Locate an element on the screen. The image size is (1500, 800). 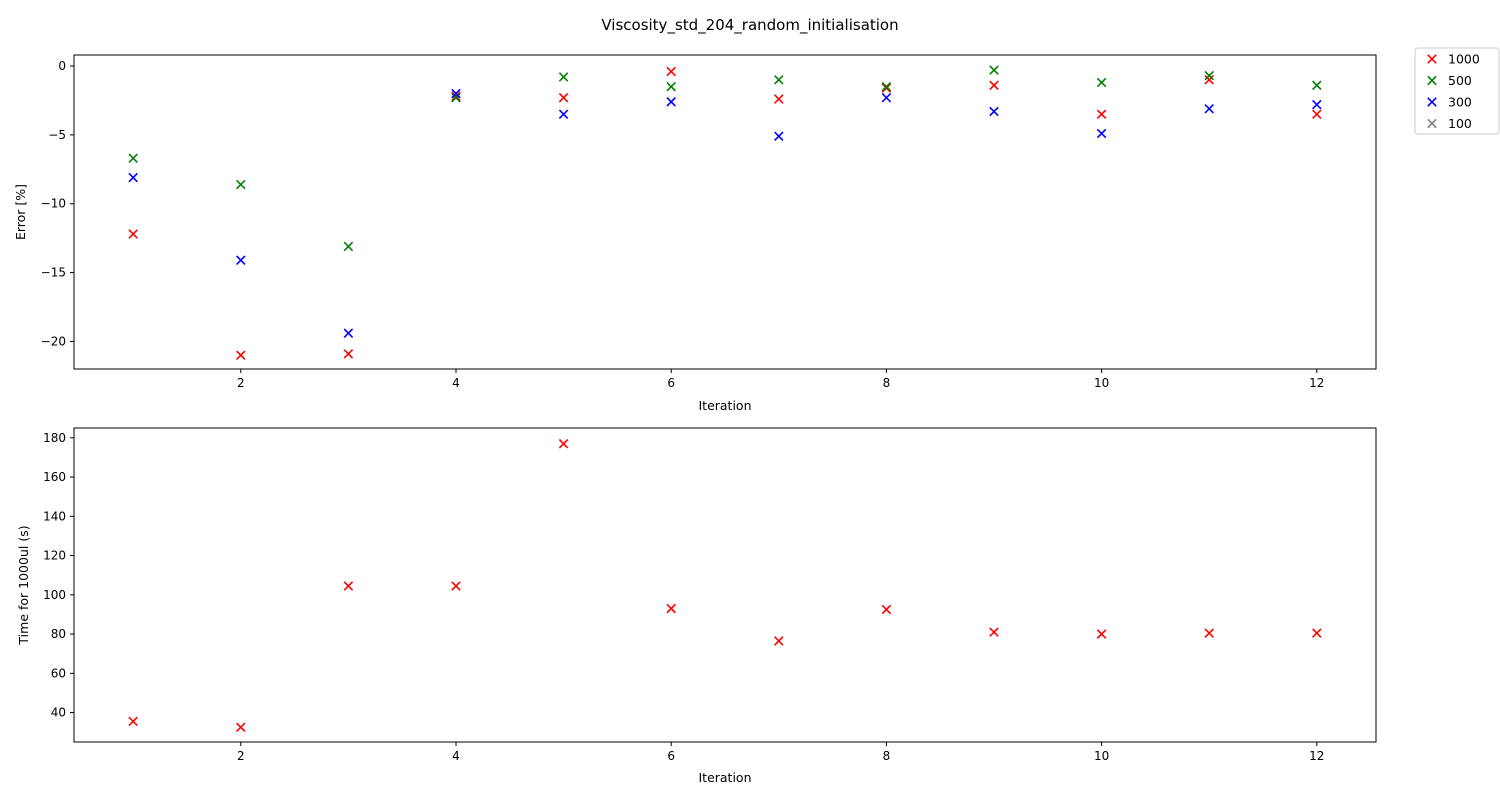
y-tick-label: 40 is located at coordinates (58, 713).